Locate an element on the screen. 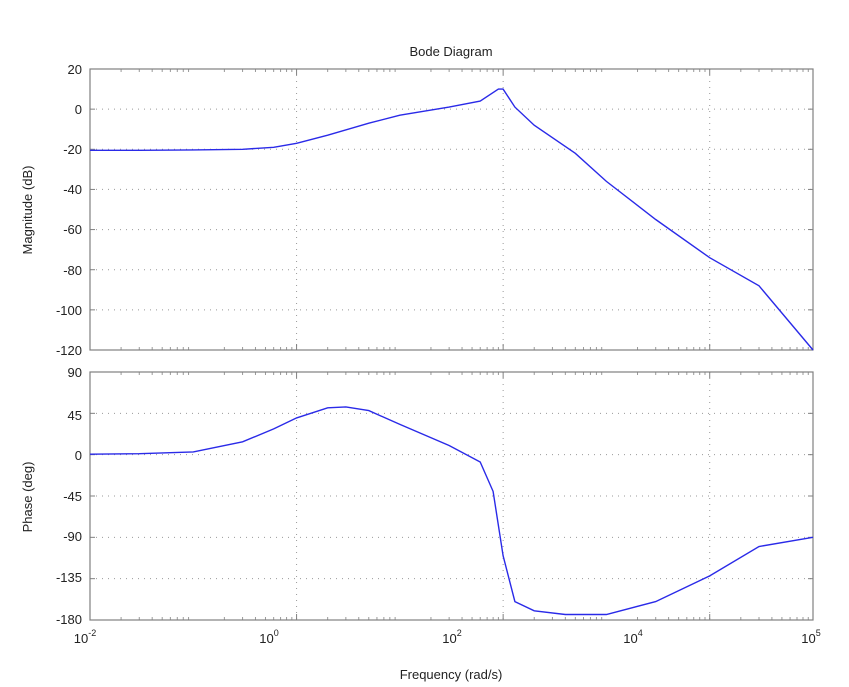 The width and height of the screenshot is (849, 687). magnitude-y-tick-labels: 20 0 -20 -40 -60 -80 -100 -120 is located at coordinates (69, 210).